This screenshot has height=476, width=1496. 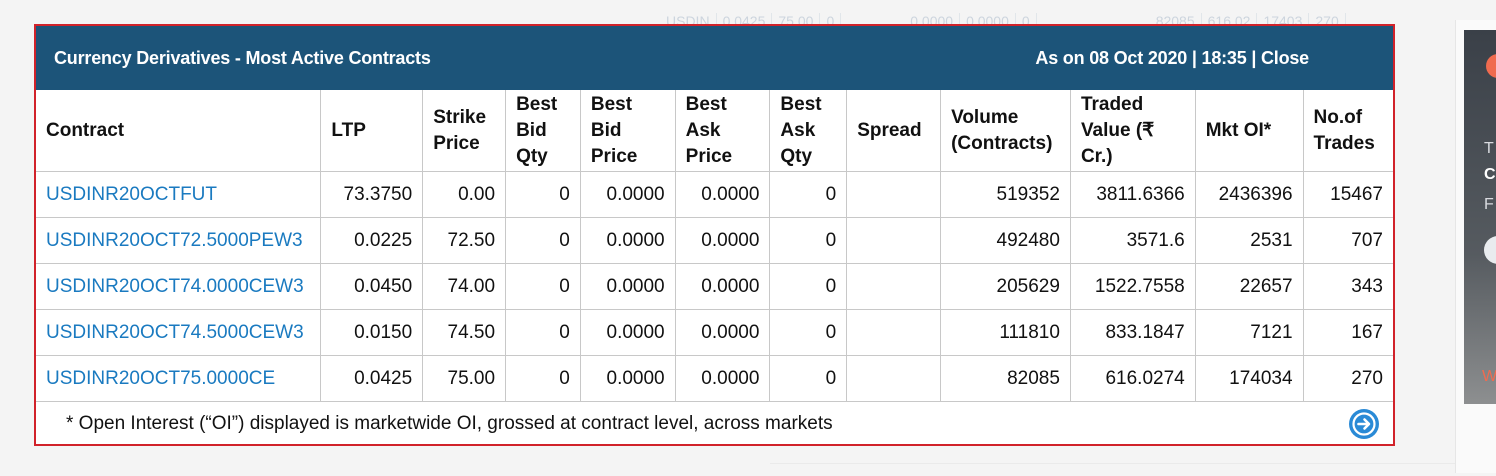 I want to click on column-header-ltp: LTP, so click(x=372, y=131).